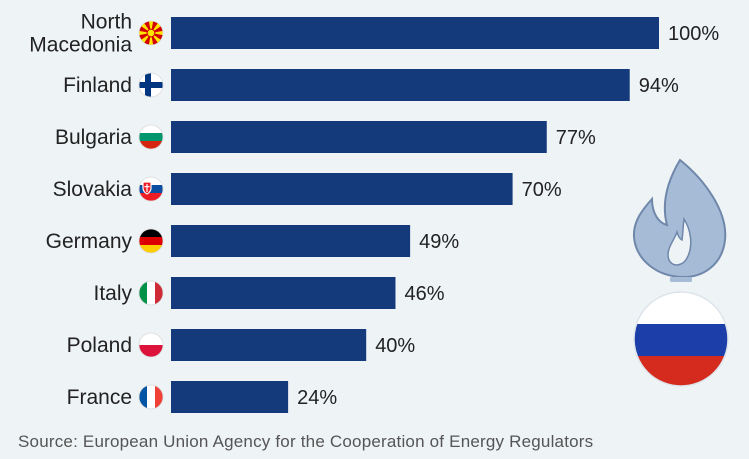 Image resolution: width=749 pixels, height=459 pixels. I want to click on bar-slovakia, so click(342, 189).